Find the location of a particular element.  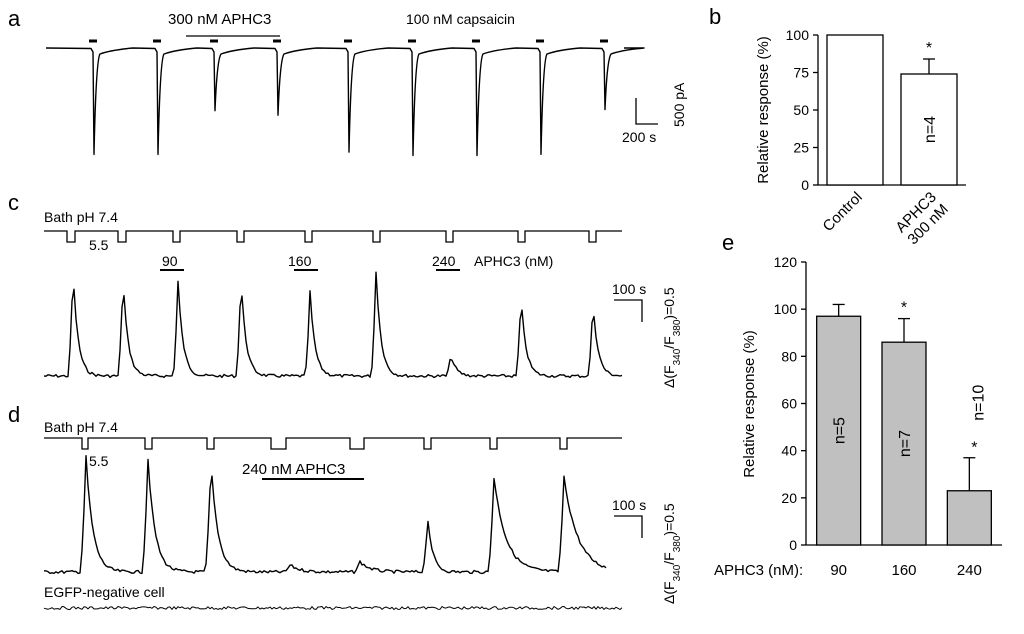

d-scale-x-label: 100 s is located at coordinates (629, 505).